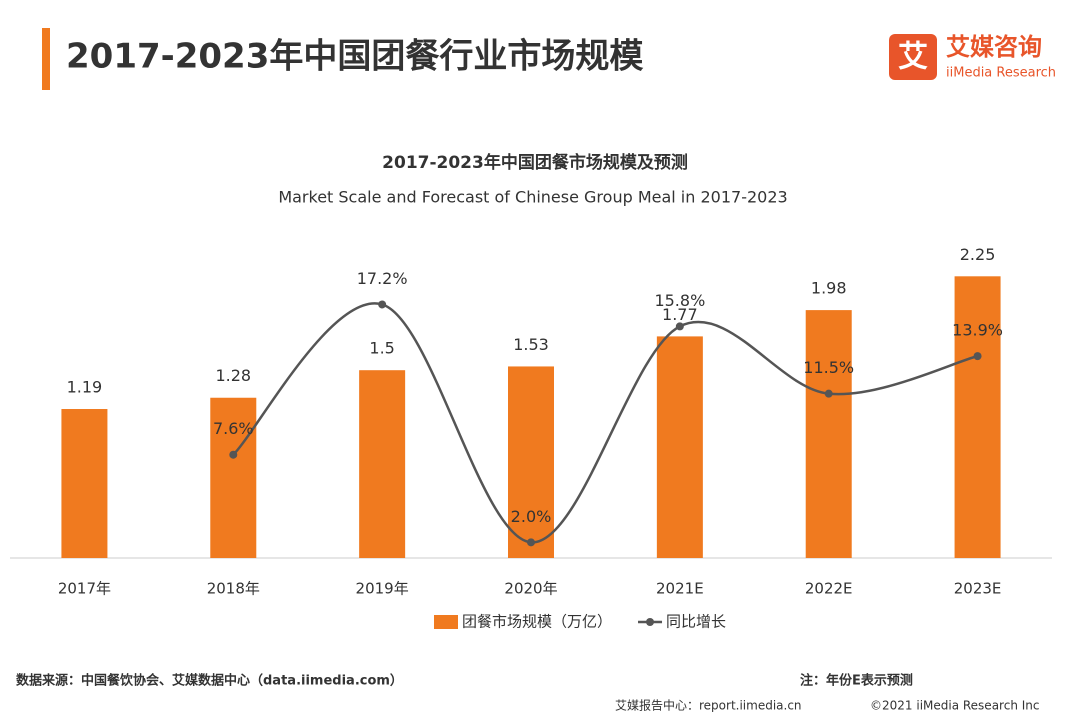 The height and width of the screenshot is (720, 1080). Describe the element at coordinates (829, 288) in the screenshot. I see `bar-value-label: 1.98` at that location.